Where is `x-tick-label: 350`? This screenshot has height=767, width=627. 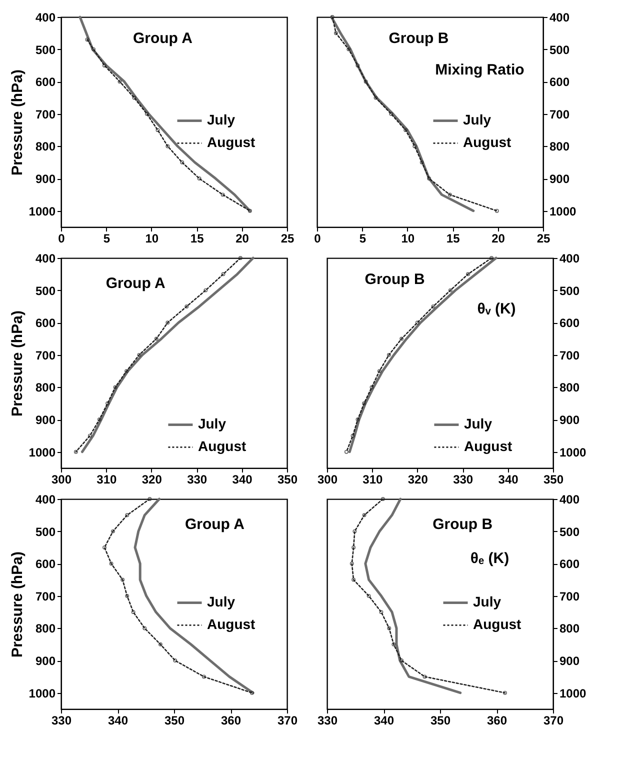 x-tick-label: 350 is located at coordinates (287, 479).